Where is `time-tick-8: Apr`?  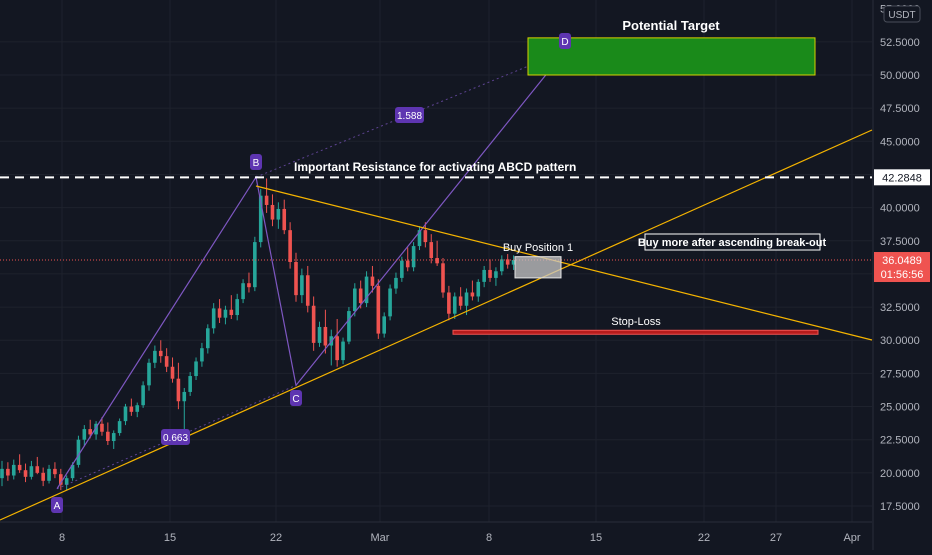
time-tick-8: Apr is located at coordinates (851, 538).